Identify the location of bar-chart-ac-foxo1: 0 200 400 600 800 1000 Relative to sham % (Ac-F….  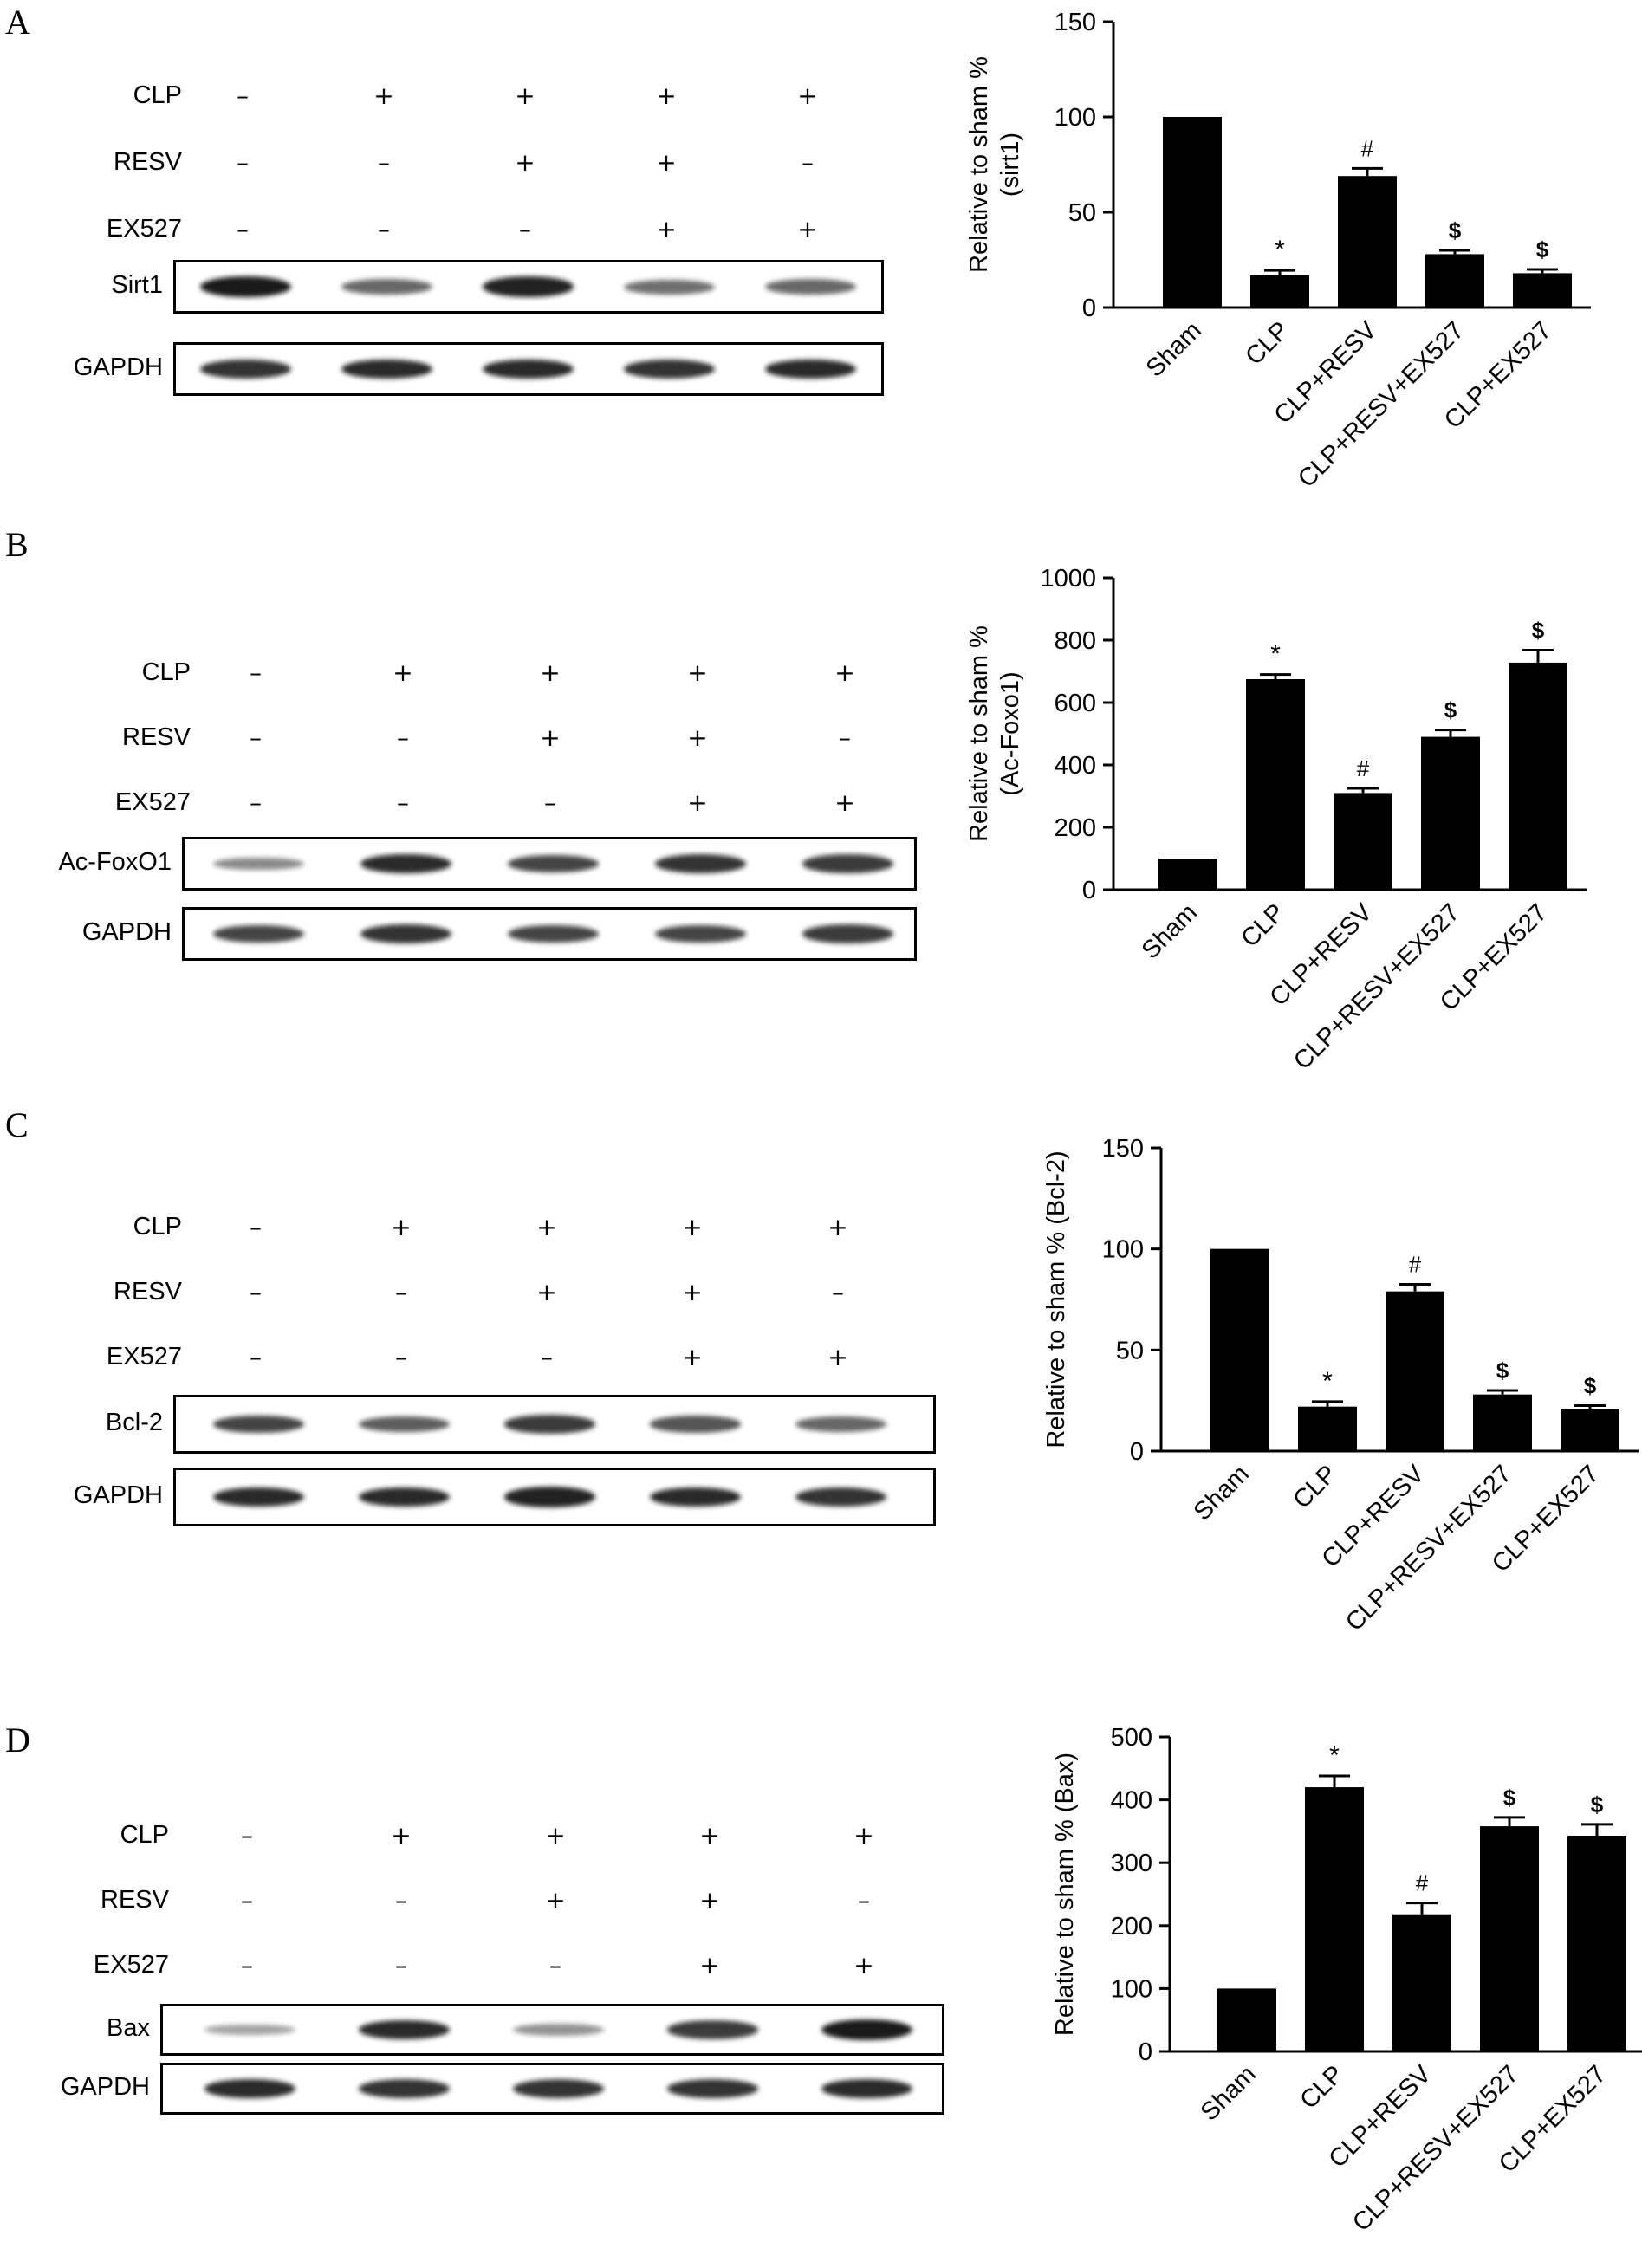
(1276, 820).